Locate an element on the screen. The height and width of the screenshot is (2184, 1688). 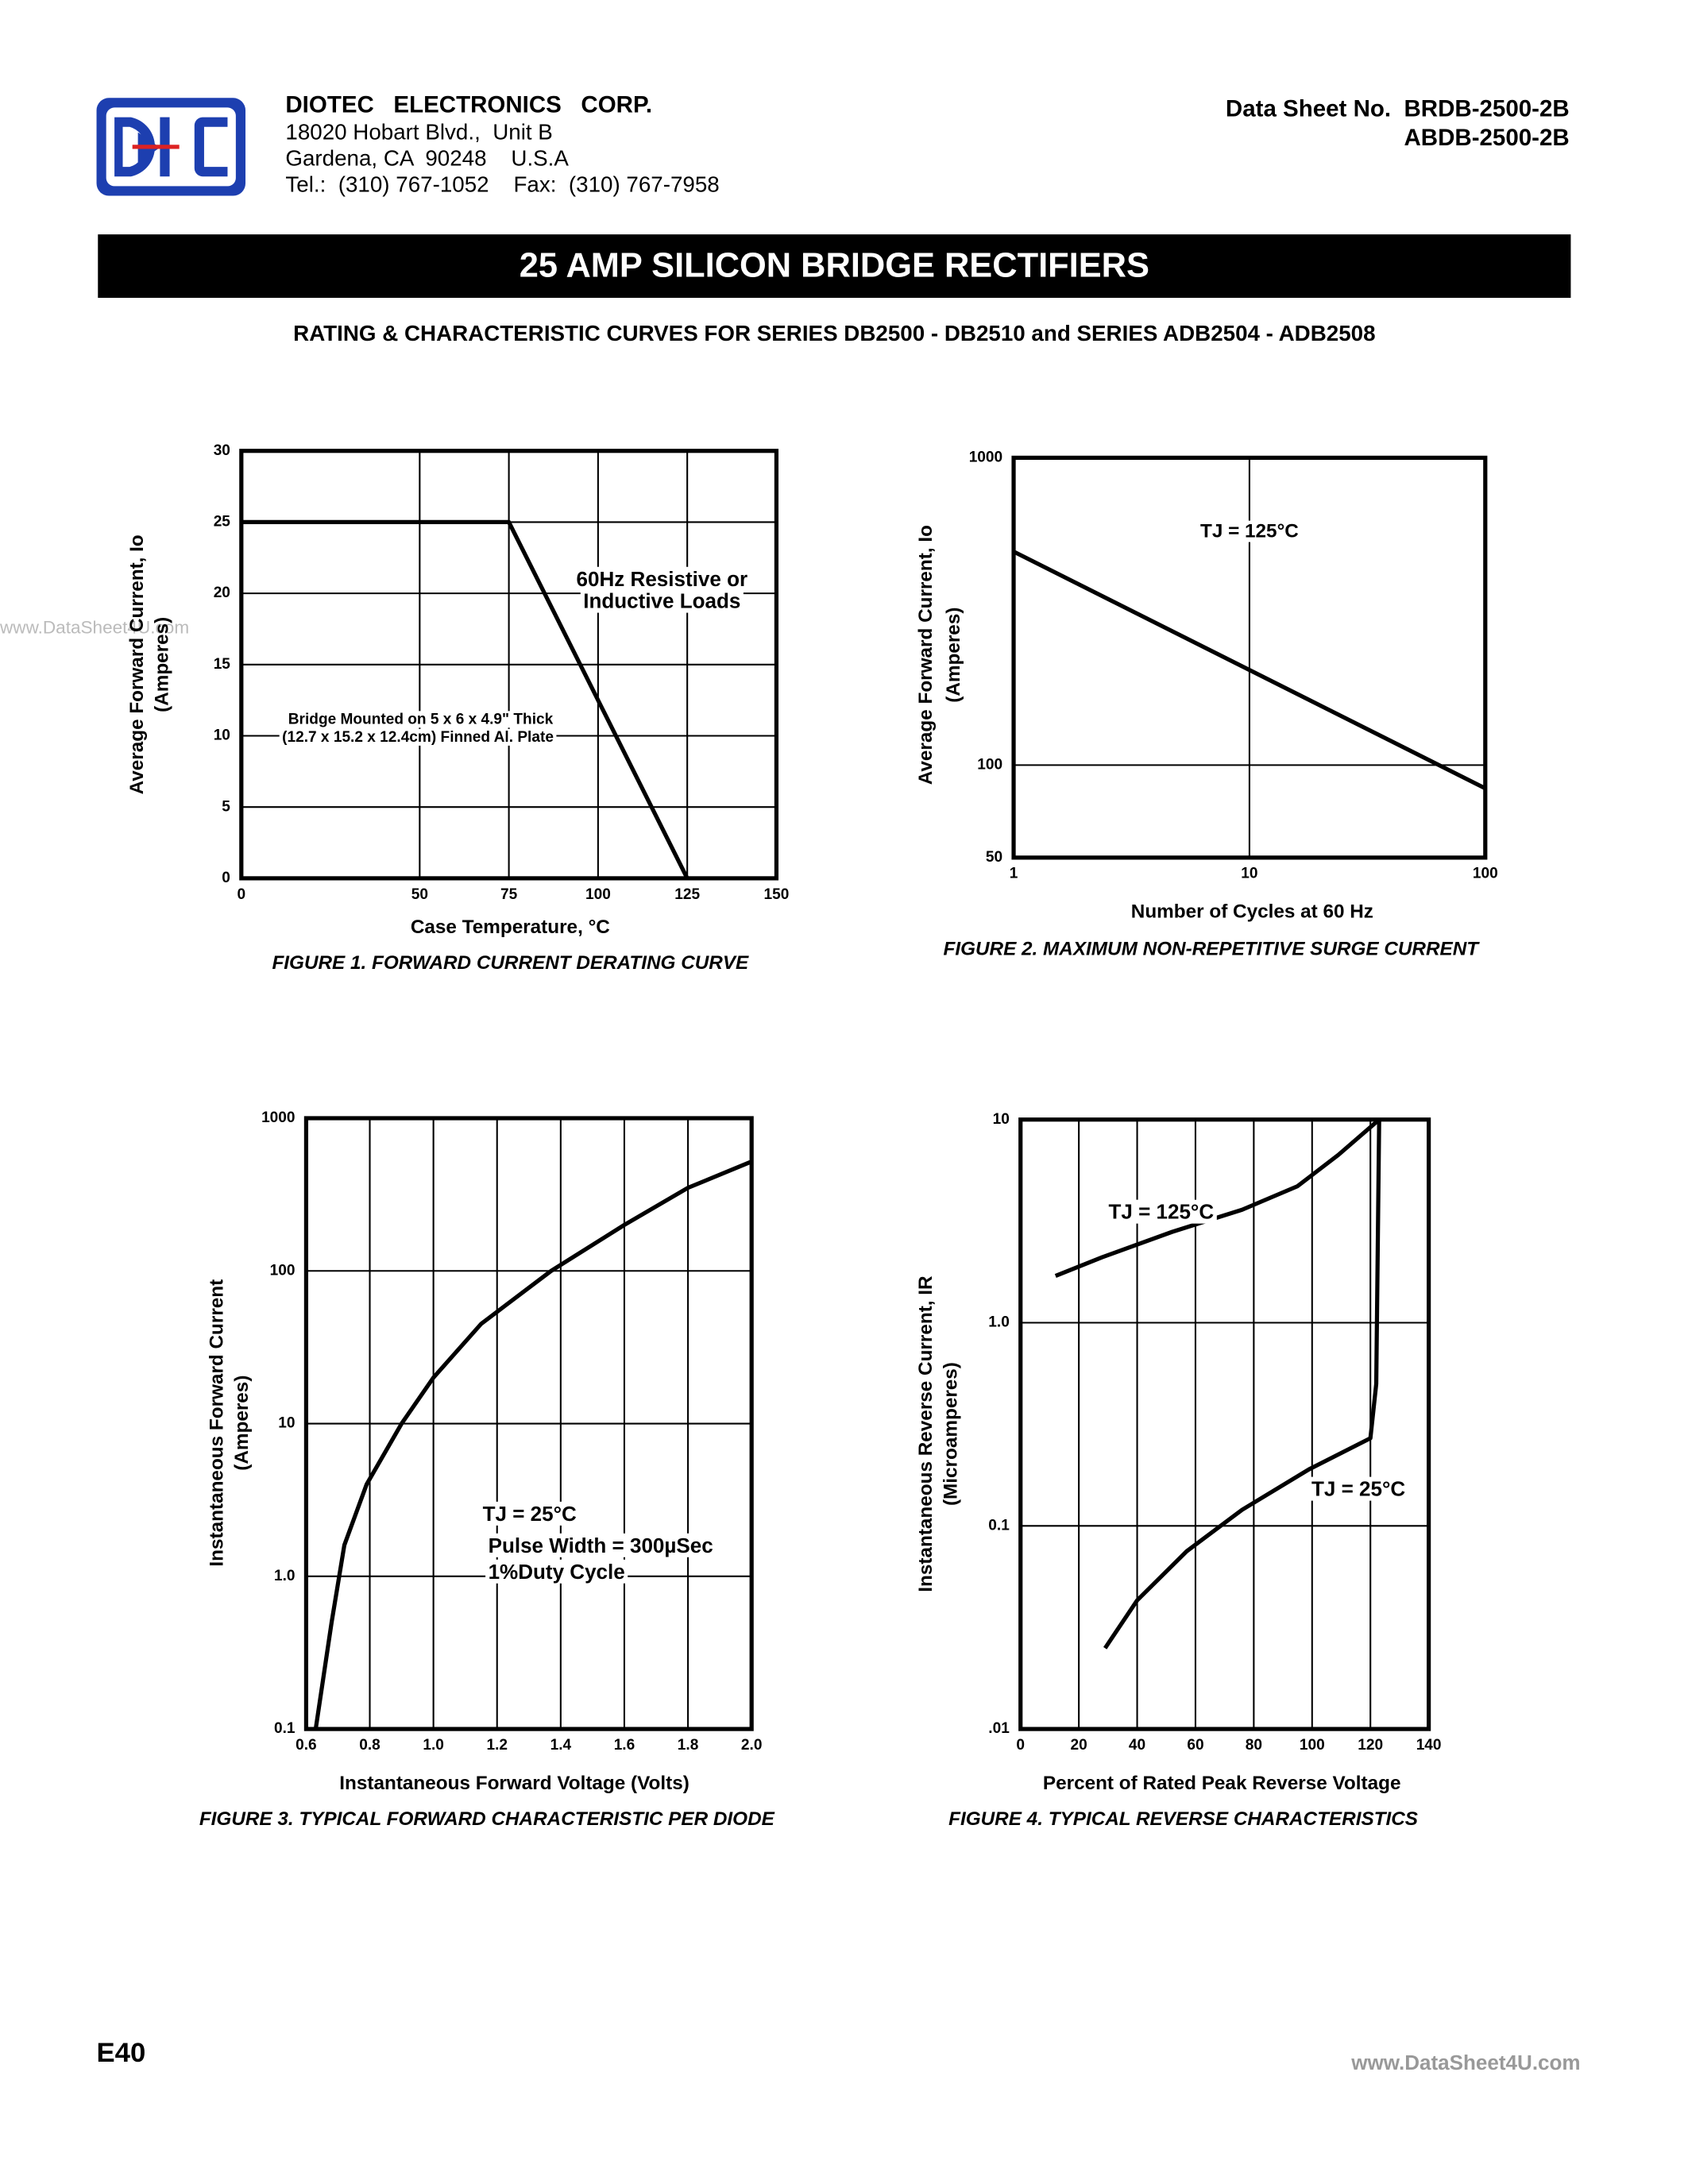
y-tick-label: 5 is located at coordinates (226, 806).